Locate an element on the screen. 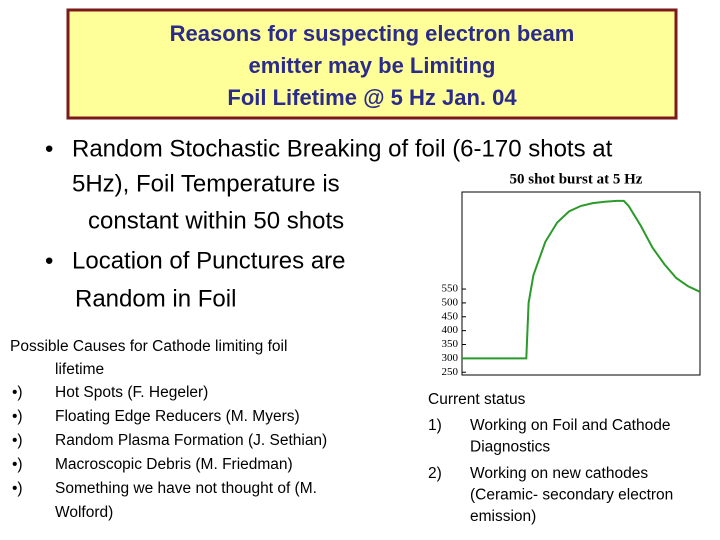  cause-text: Wolford) is located at coordinates (84, 512).